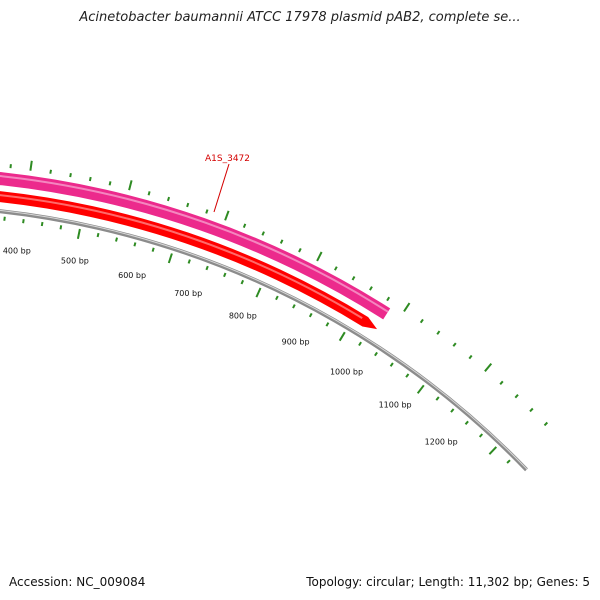  What do you see at coordinates (296, 342) in the screenshot?
I see `tick-label: 900 bp` at bounding box center [296, 342].